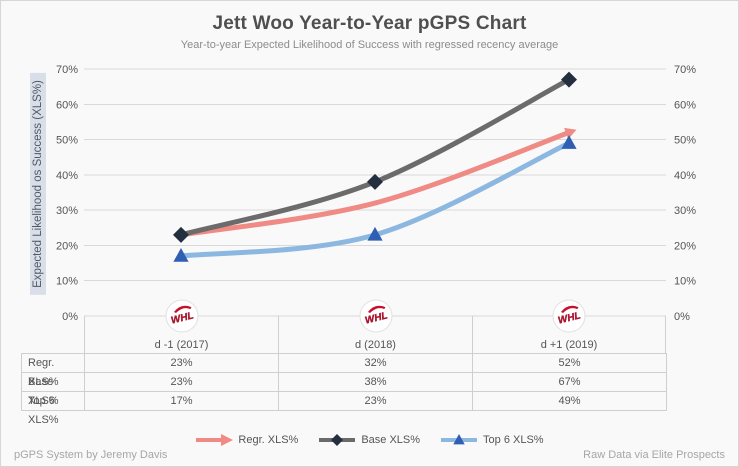  Describe the element at coordinates (459, 439) in the screenshot. I see `legend-triangle-swatch-icon` at that location.